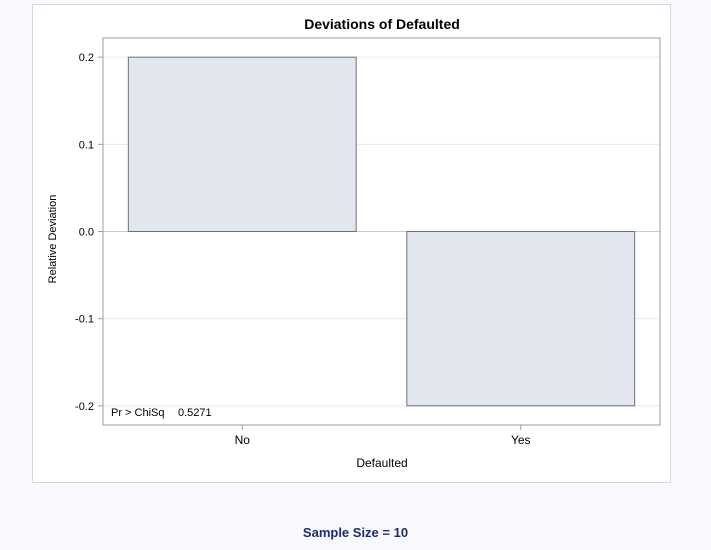  I want to click on chisq-annotation: Pr > ChiSq 0.5271, so click(161, 413).